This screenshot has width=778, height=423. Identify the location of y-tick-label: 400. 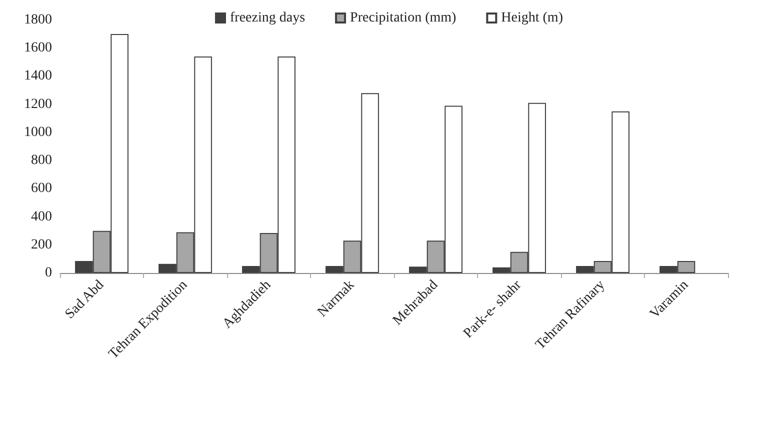
(41, 216).